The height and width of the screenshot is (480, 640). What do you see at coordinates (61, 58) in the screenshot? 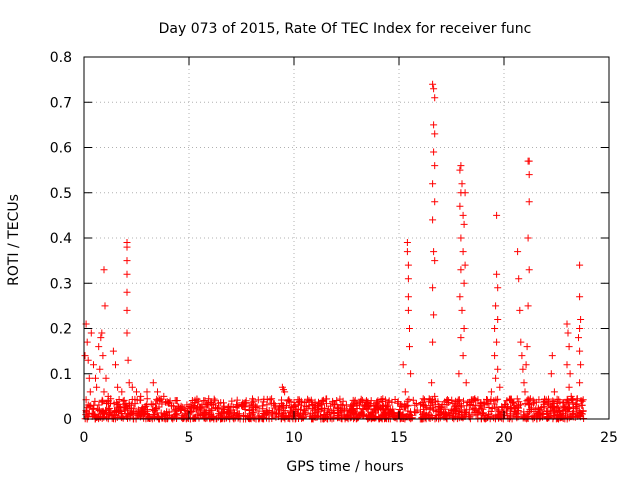
I see `y-tick-label: 0.8` at bounding box center [61, 58].